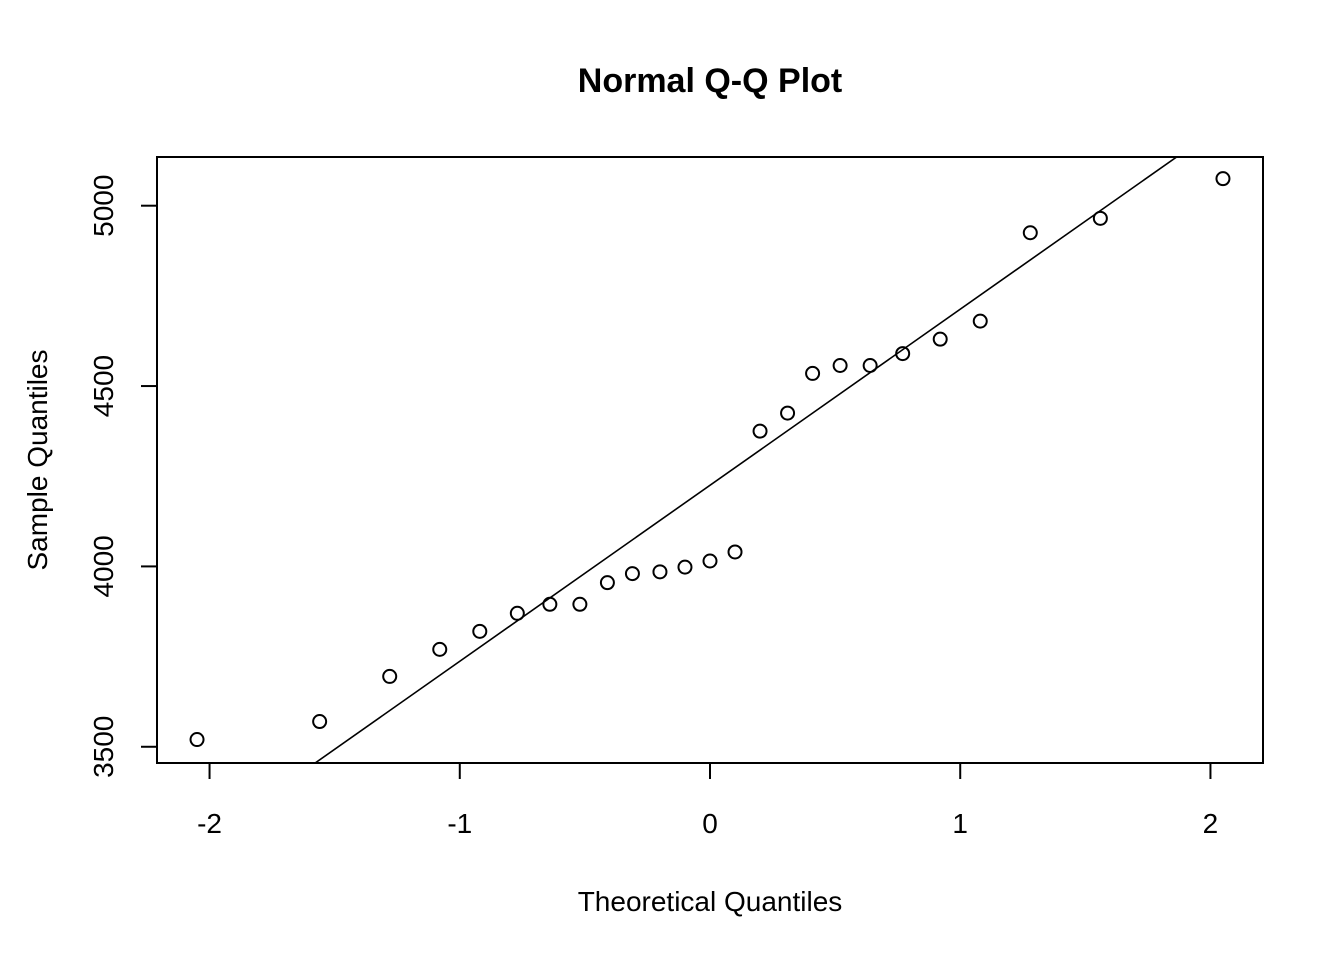  Describe the element at coordinates (710, 823) in the screenshot. I see `x-tick-label: 0` at that location.